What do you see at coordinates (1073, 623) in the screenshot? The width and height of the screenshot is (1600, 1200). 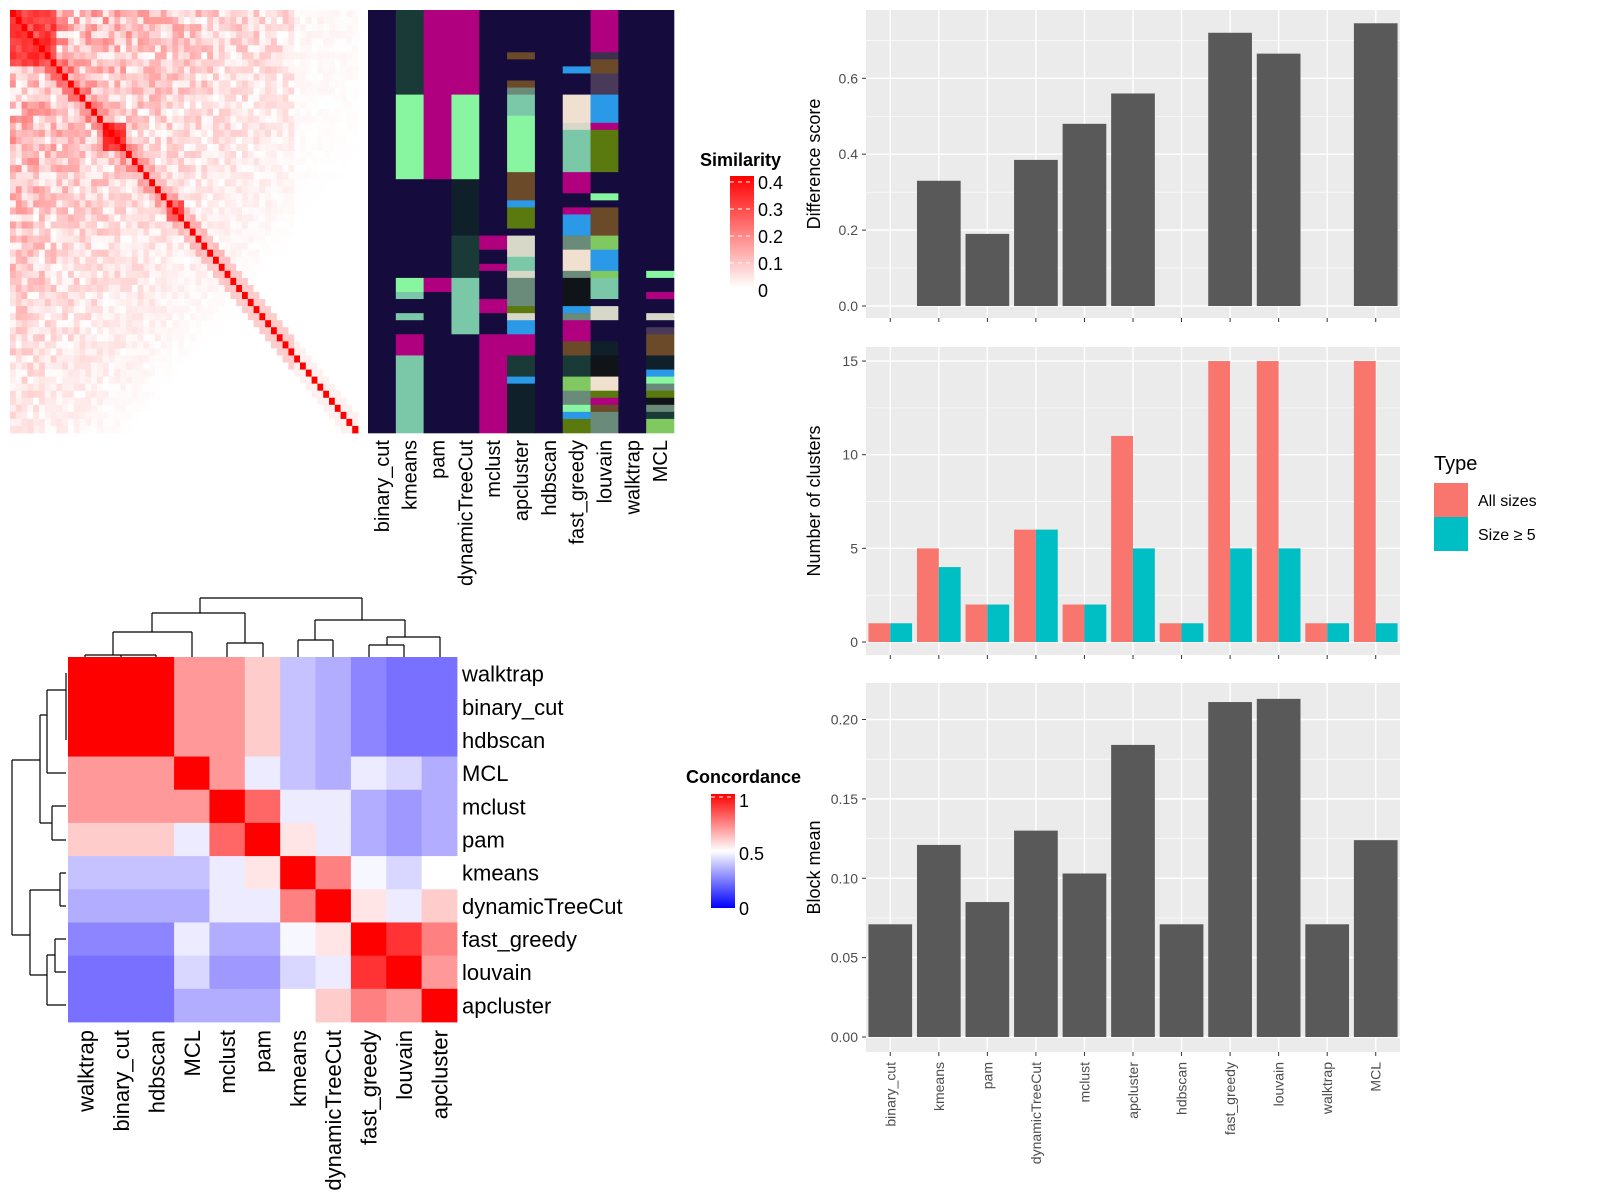 I see `bar-all-sizes` at bounding box center [1073, 623].